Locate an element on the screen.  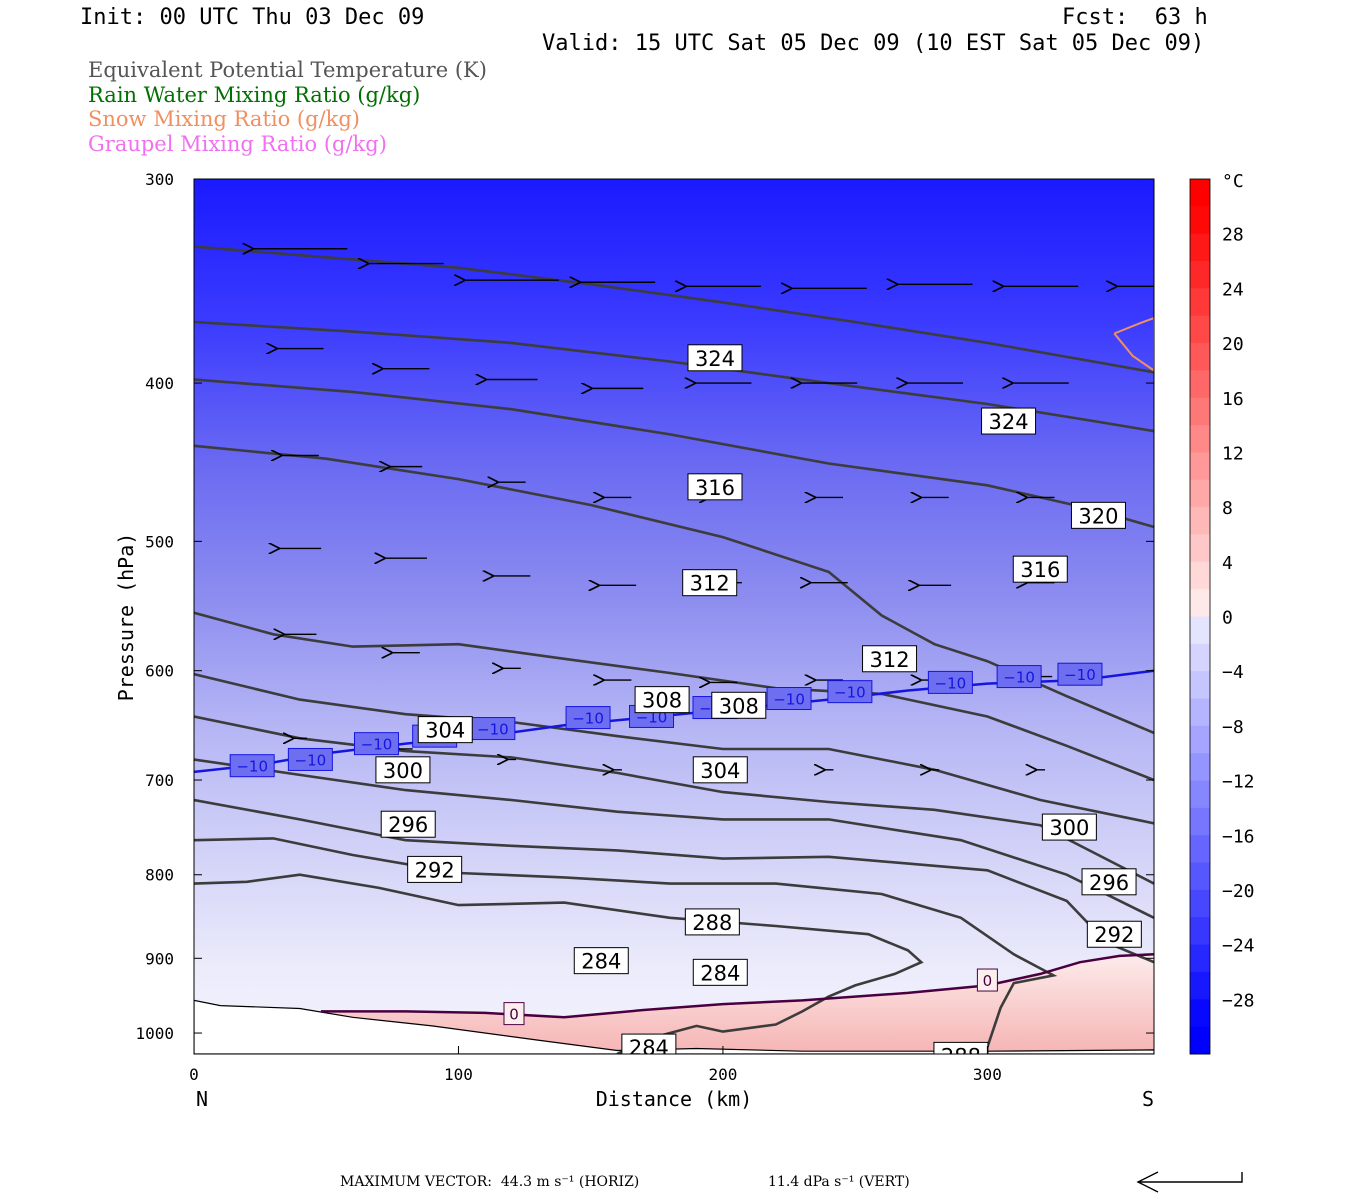
colorbar-label: 4 is located at coordinates (1227, 563).